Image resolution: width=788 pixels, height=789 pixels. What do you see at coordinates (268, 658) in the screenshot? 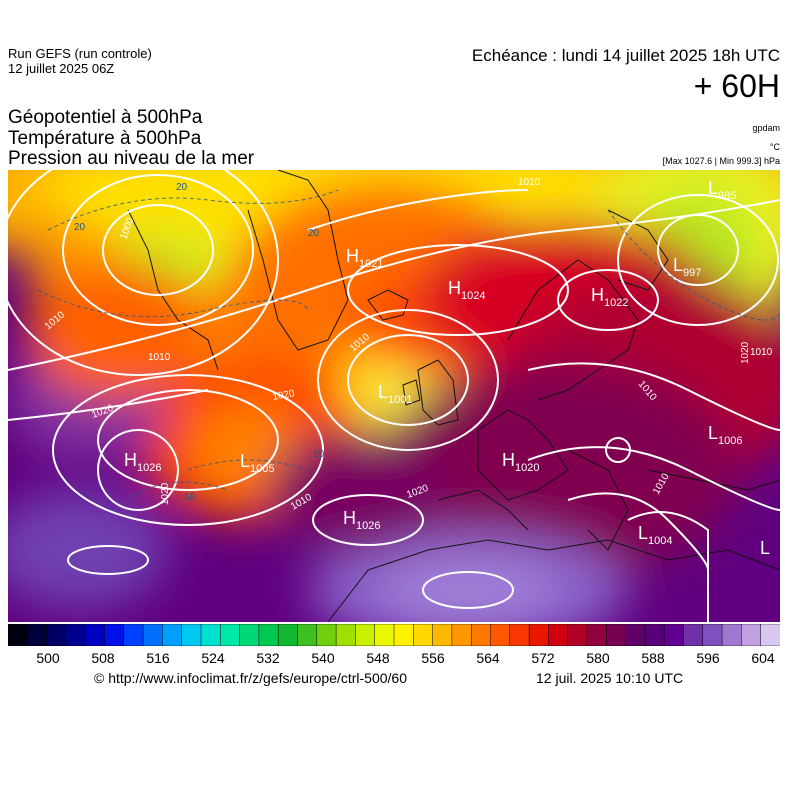
I see `colorbar-label: 532` at bounding box center [268, 658].